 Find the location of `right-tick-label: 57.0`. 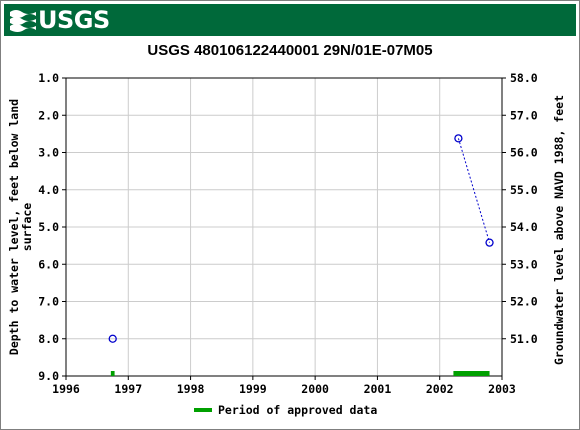

right-tick-label: 57.0 is located at coordinates (524, 115).